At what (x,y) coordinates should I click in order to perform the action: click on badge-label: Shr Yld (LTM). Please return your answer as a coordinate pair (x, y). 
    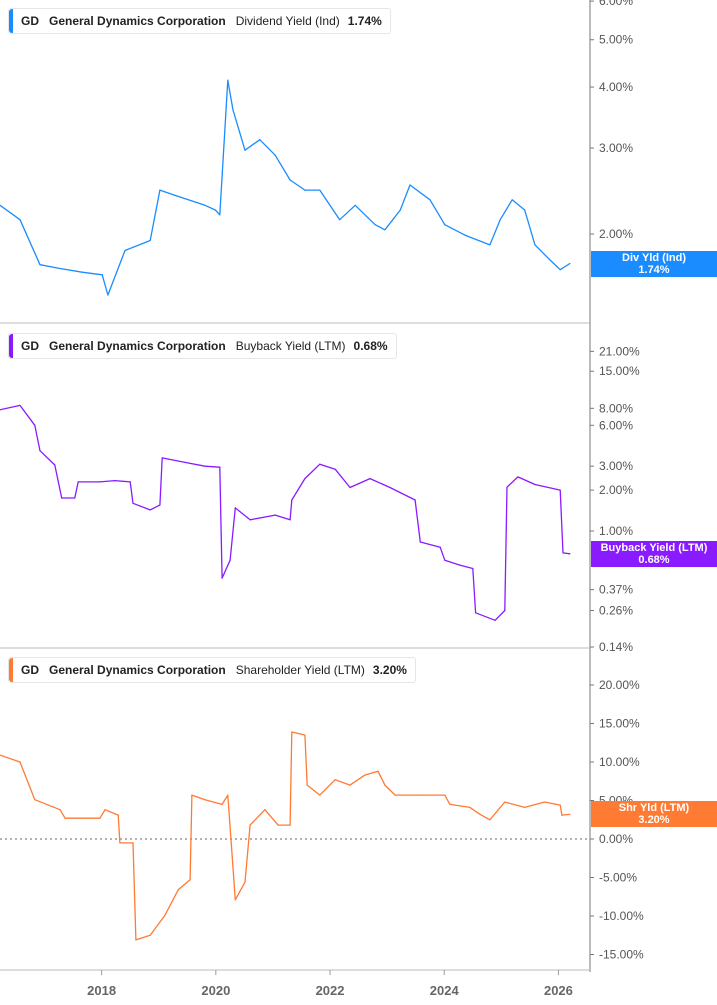
    Looking at the image, I should click on (654, 808).